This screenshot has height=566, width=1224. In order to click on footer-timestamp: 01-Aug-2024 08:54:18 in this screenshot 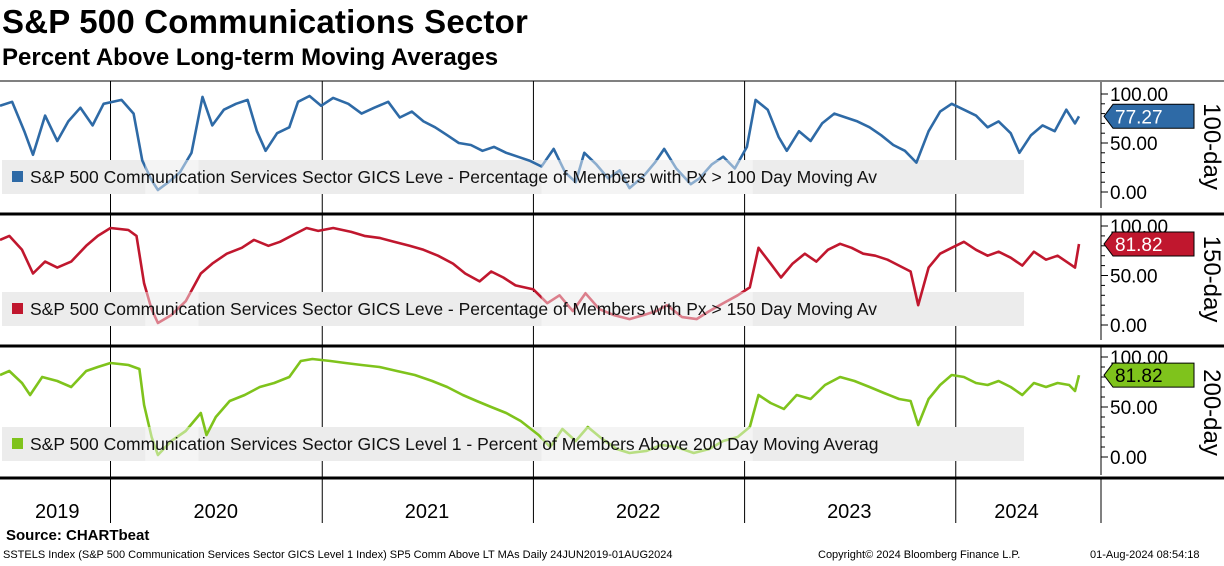, I will do `click(1145, 555)`.